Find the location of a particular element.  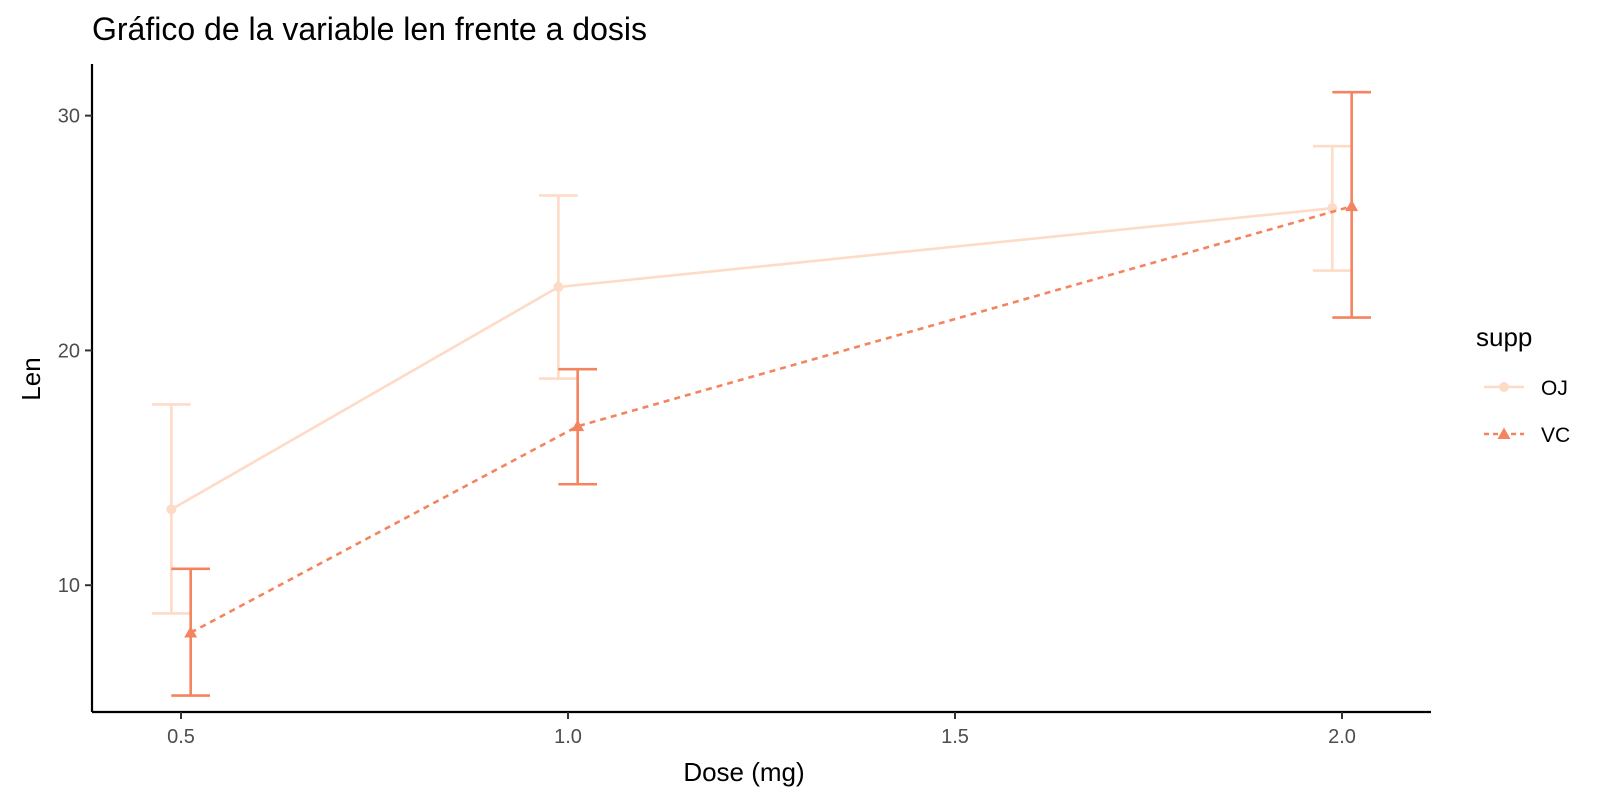

legend: supp OJ VC is located at coordinates (1523, 384).